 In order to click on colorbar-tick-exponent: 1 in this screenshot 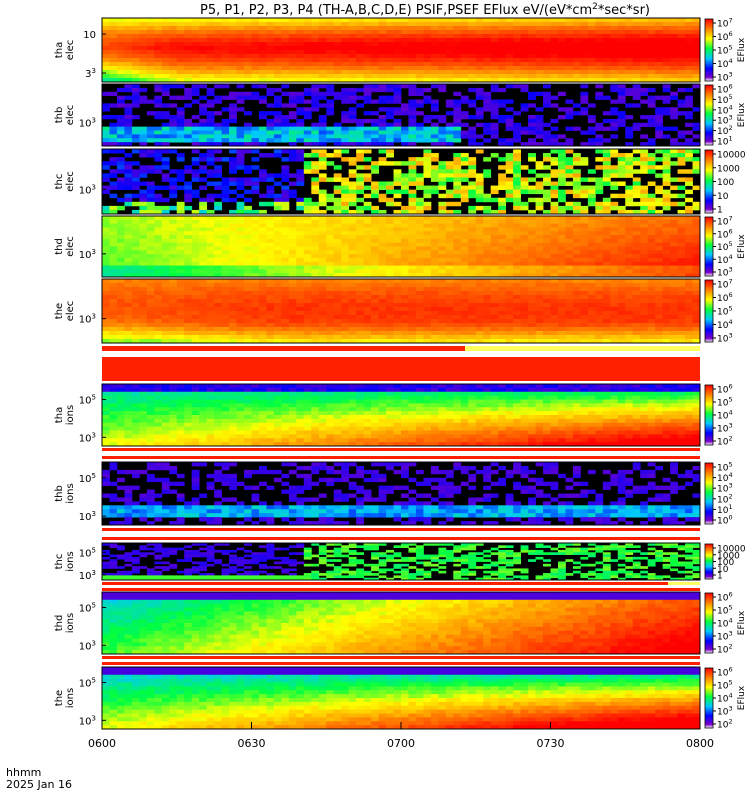, I will do `click(730, 139)`.